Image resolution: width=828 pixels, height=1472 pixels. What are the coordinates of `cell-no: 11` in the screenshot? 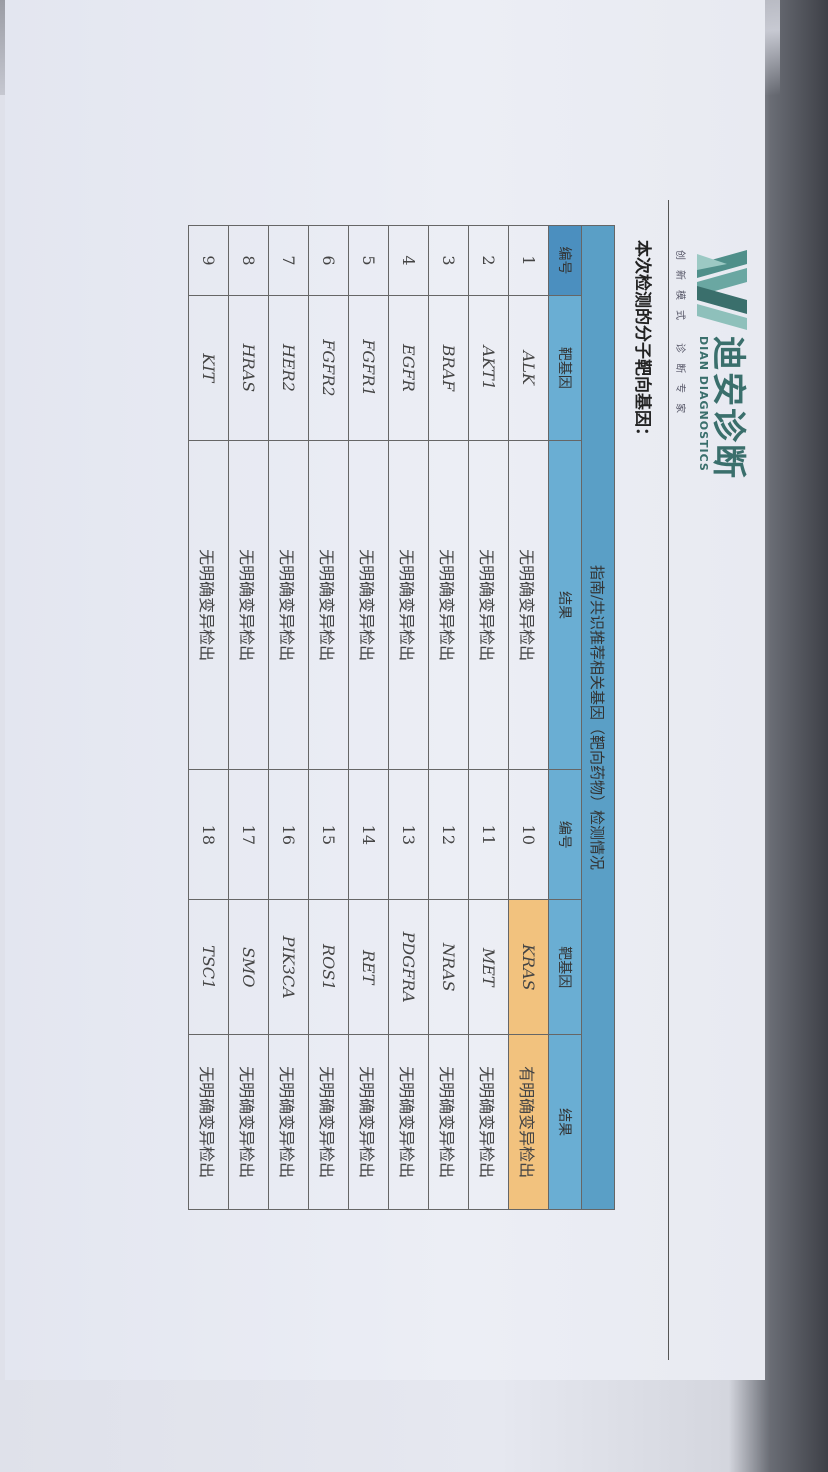 It's located at (488, 834).